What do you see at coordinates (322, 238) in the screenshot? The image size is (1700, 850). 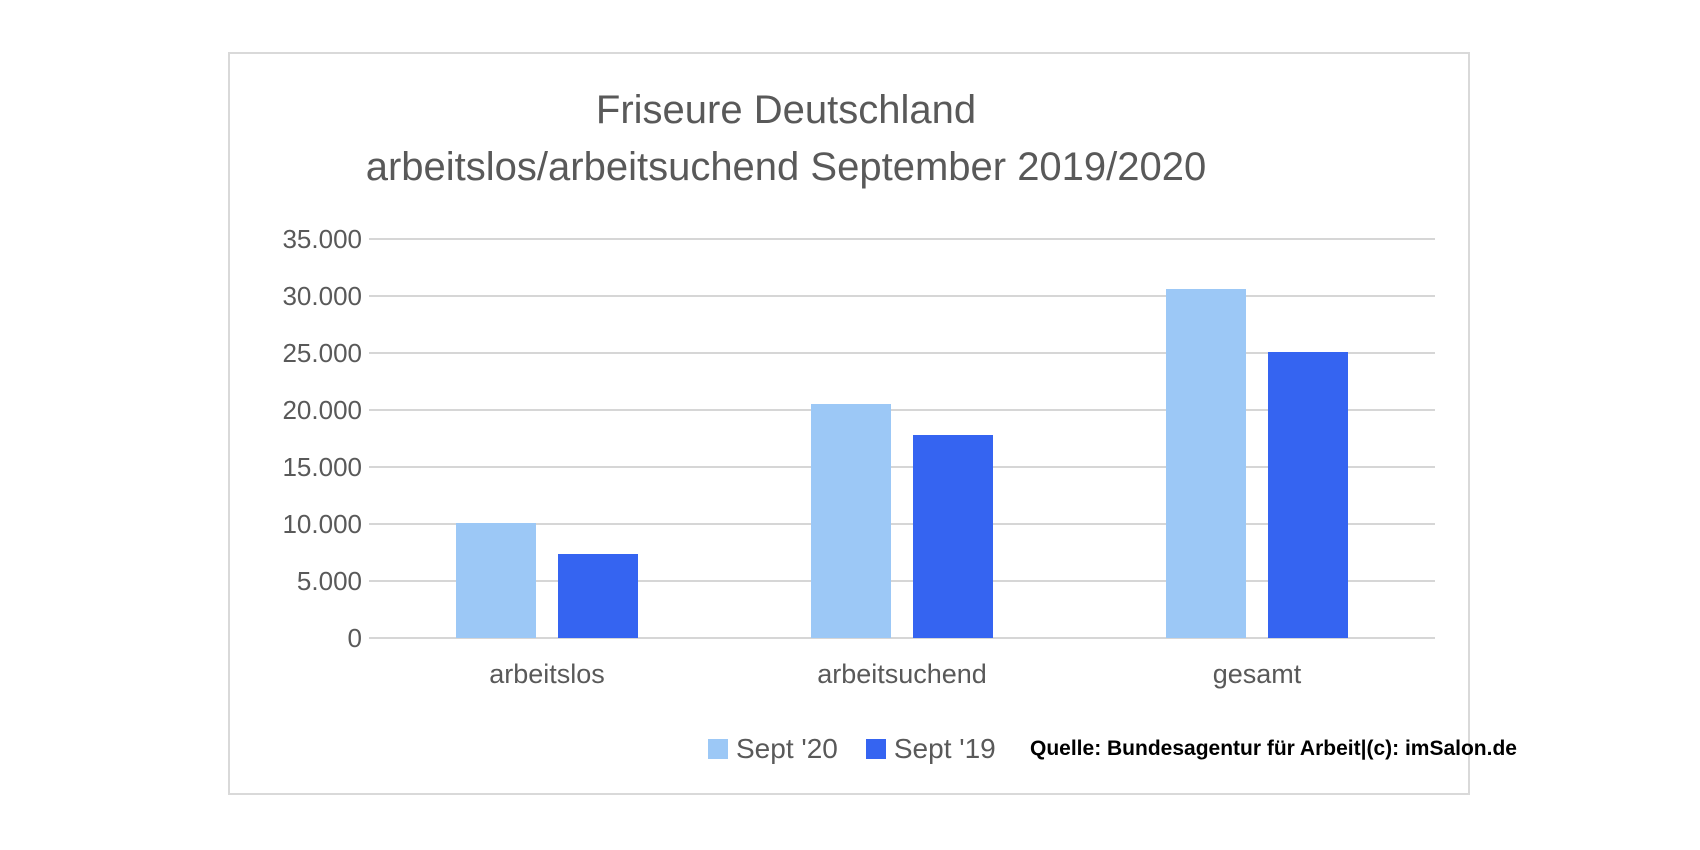 I see `y-axis-tick-label: 35.000` at bounding box center [322, 238].